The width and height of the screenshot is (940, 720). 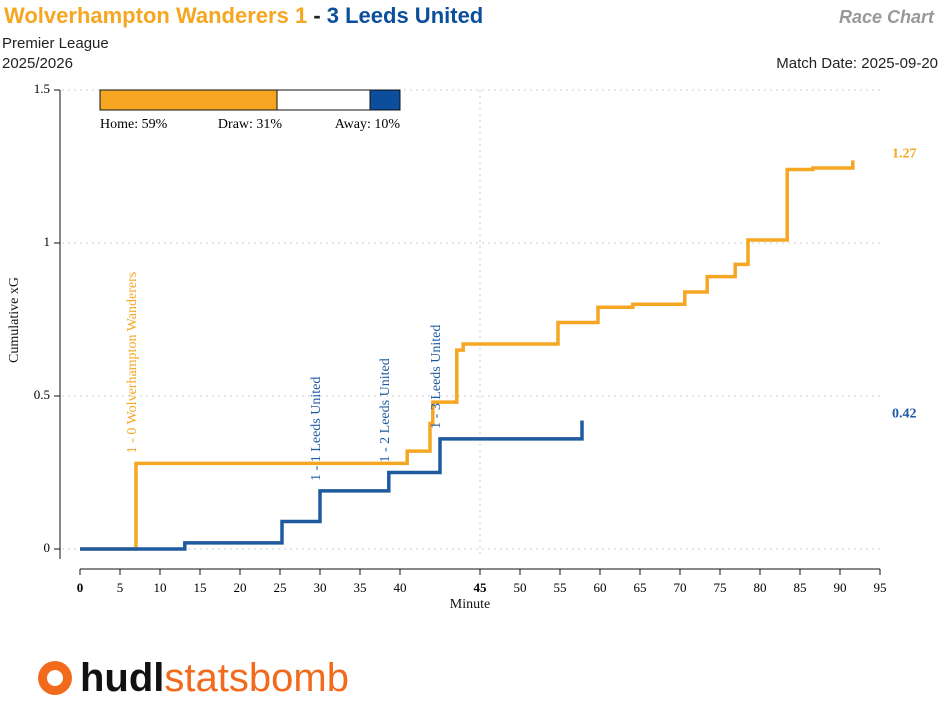 I want to click on x-tick-label: 90, so click(x=840, y=587).